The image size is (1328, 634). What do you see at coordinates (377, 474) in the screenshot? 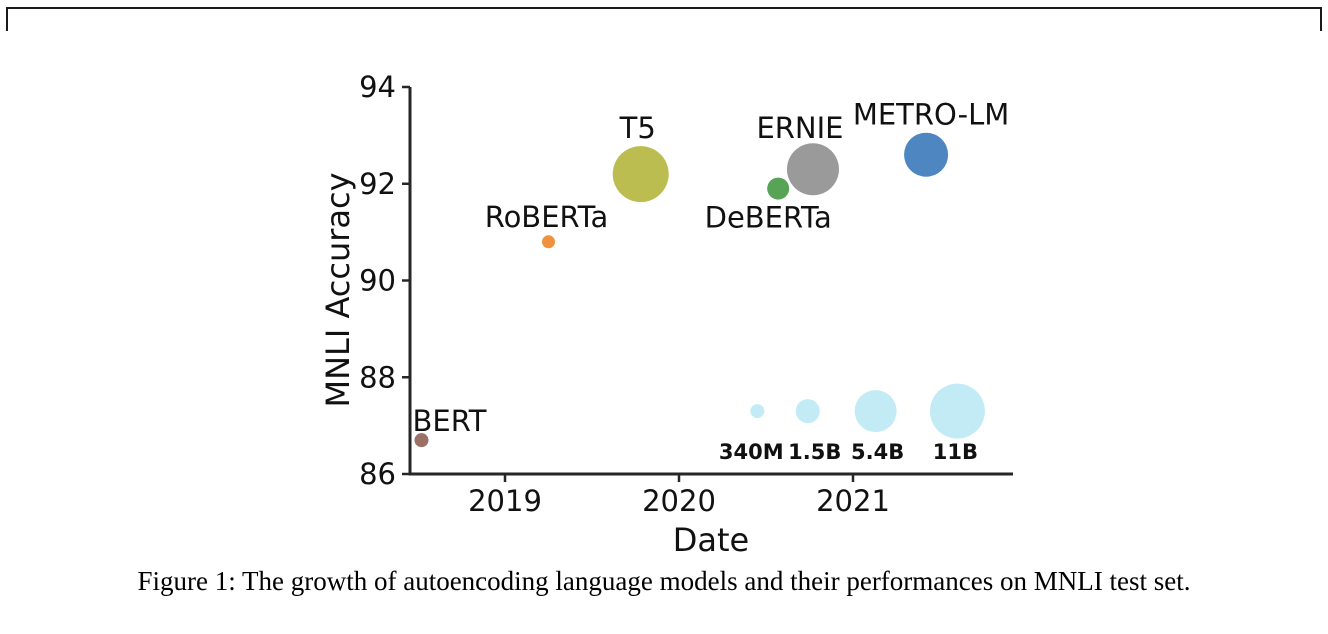
I see `y-tick-label-86: 86` at bounding box center [377, 474].